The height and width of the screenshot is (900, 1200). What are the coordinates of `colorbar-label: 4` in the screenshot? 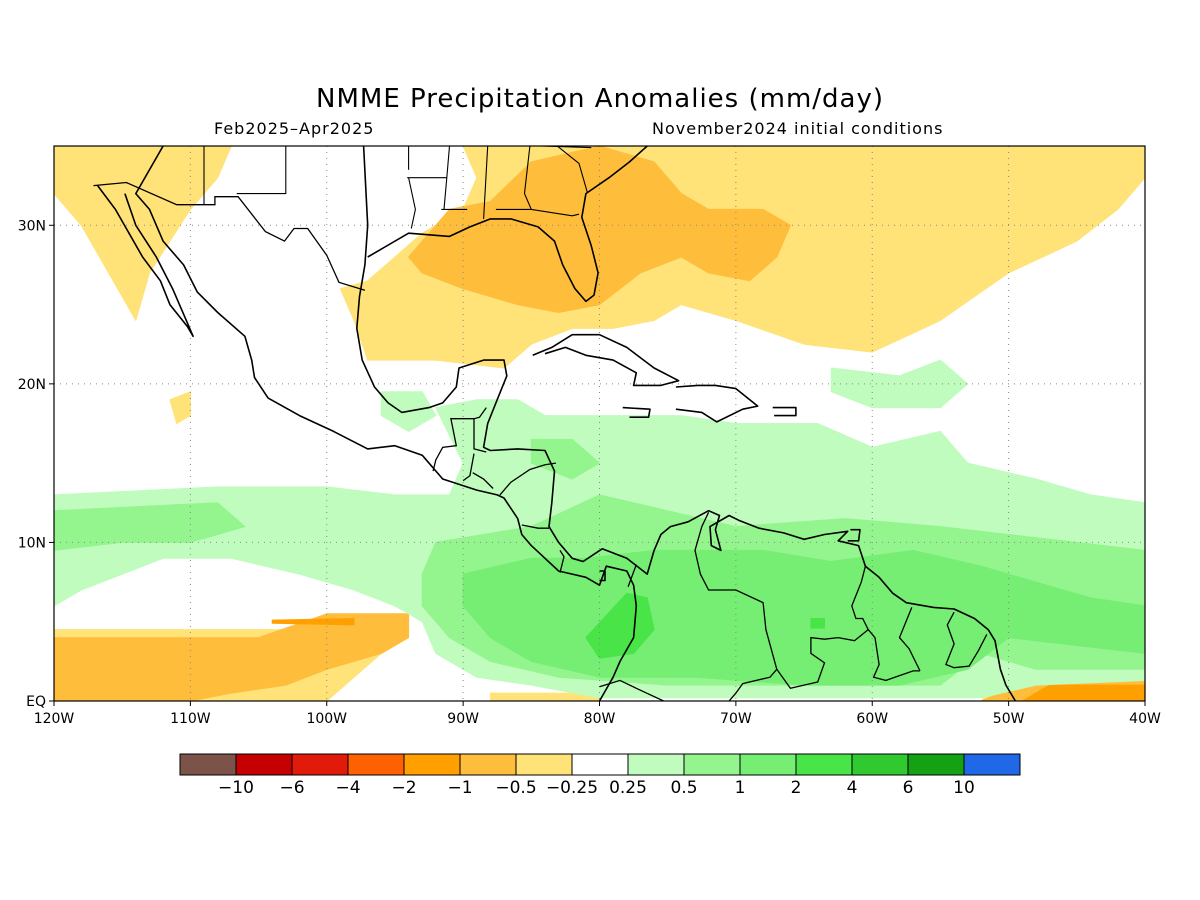 It's located at (852, 788).